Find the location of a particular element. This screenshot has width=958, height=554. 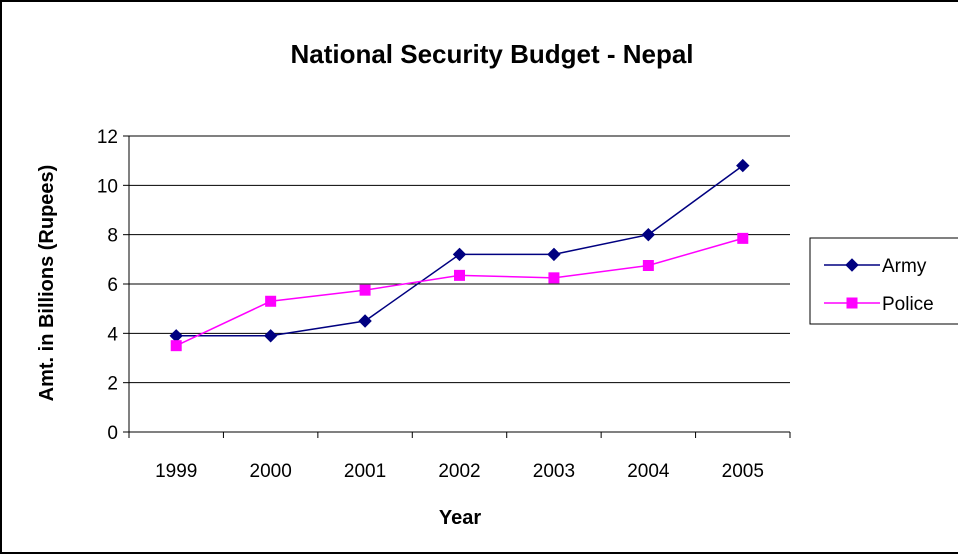

legend: Army Police is located at coordinates (883, 281).